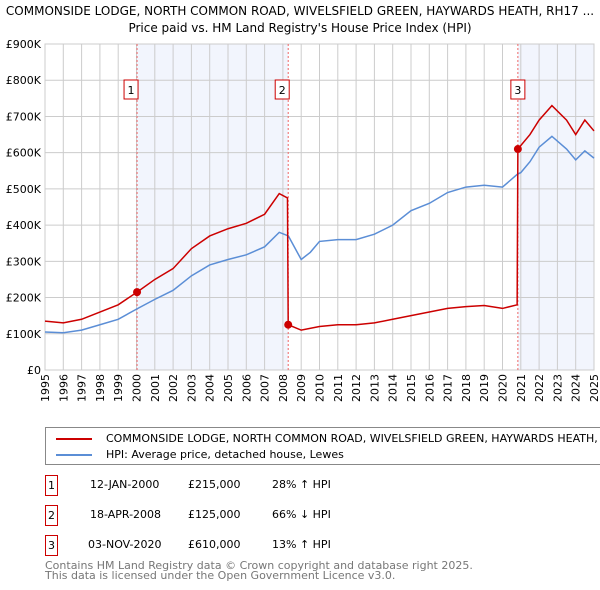 This screenshot has height=590, width=600. I want to click on sale-price: £215,000, so click(214, 484).